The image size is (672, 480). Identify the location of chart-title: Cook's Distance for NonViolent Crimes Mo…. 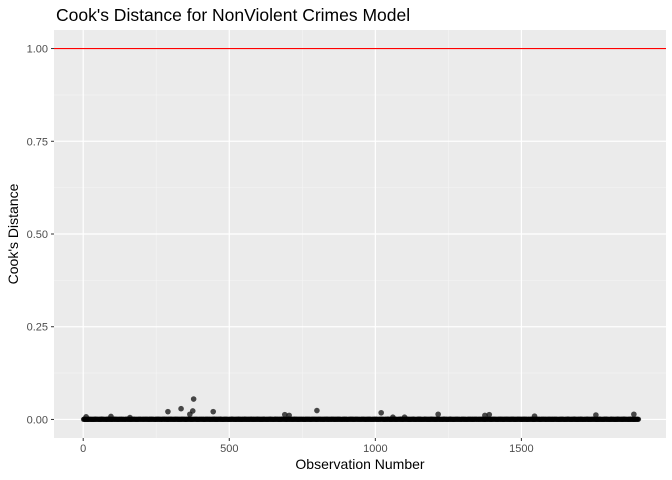
(233, 15).